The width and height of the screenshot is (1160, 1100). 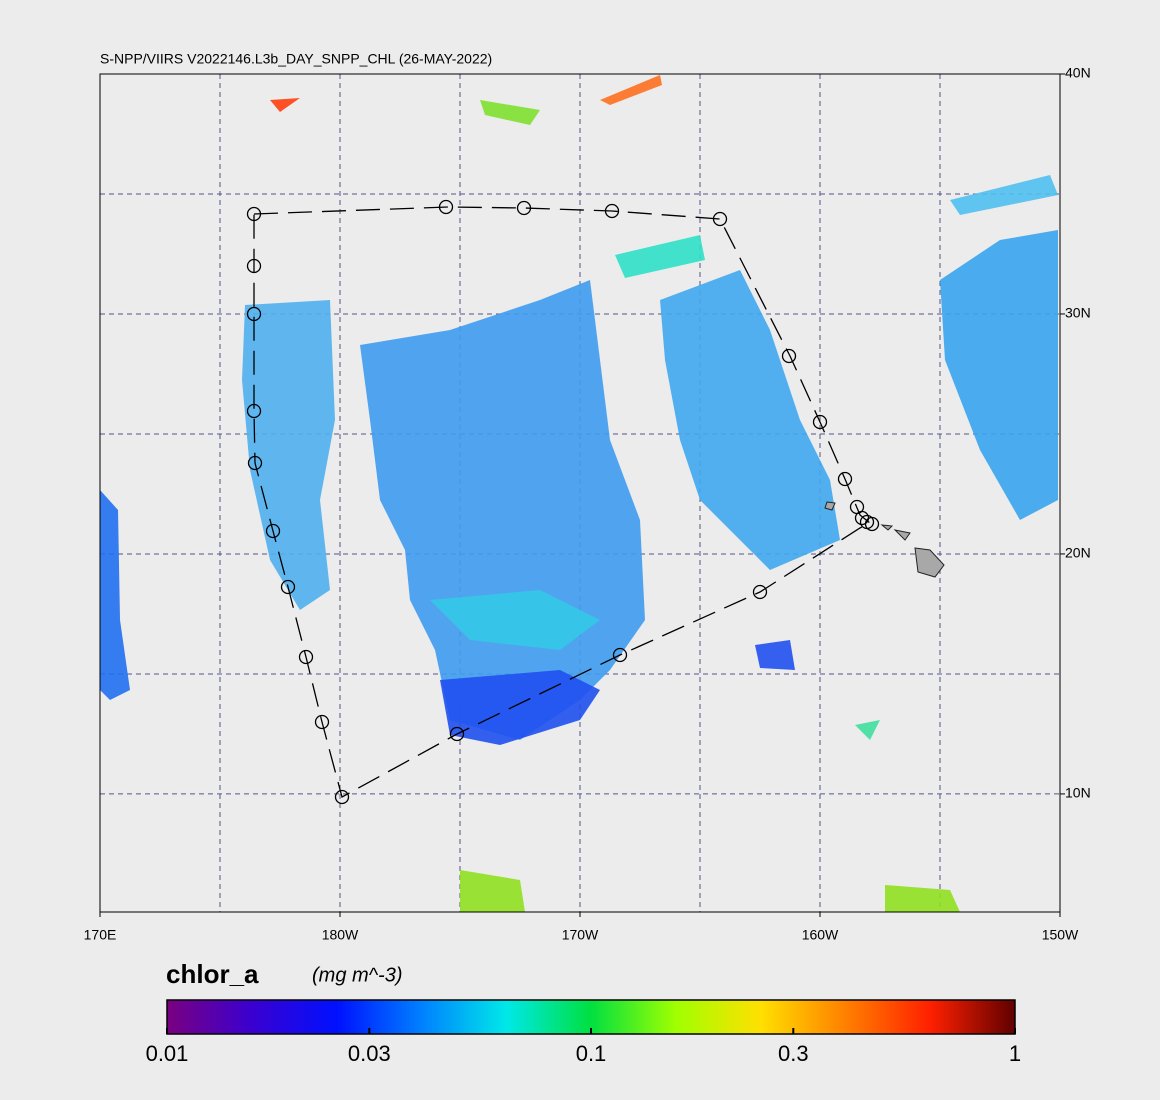 I want to click on x-tick-label: 180W, so click(x=340, y=935).